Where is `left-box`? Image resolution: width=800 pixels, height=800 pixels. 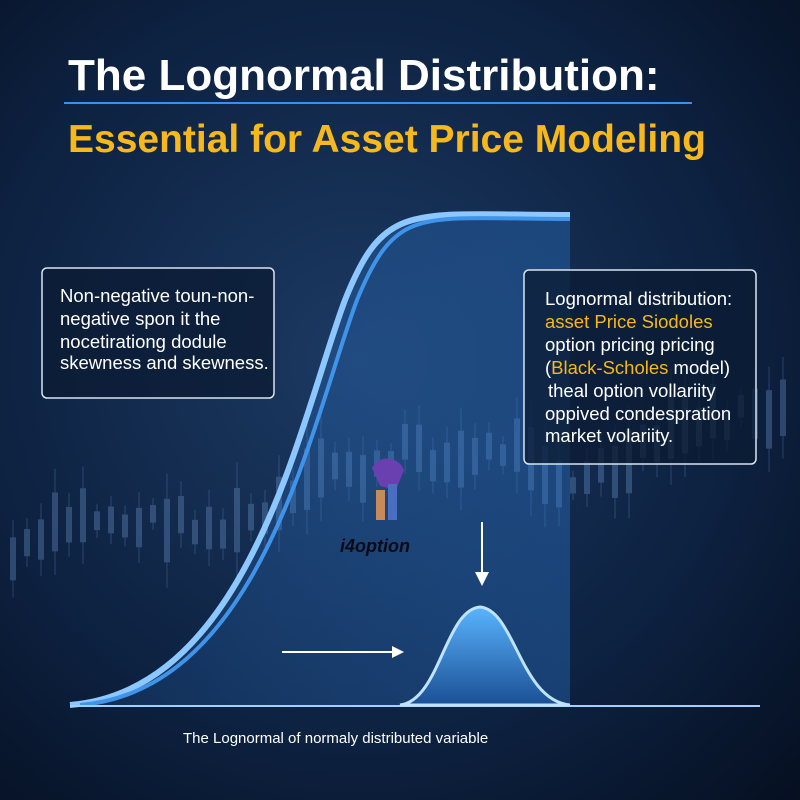
left-box is located at coordinates (158, 333).